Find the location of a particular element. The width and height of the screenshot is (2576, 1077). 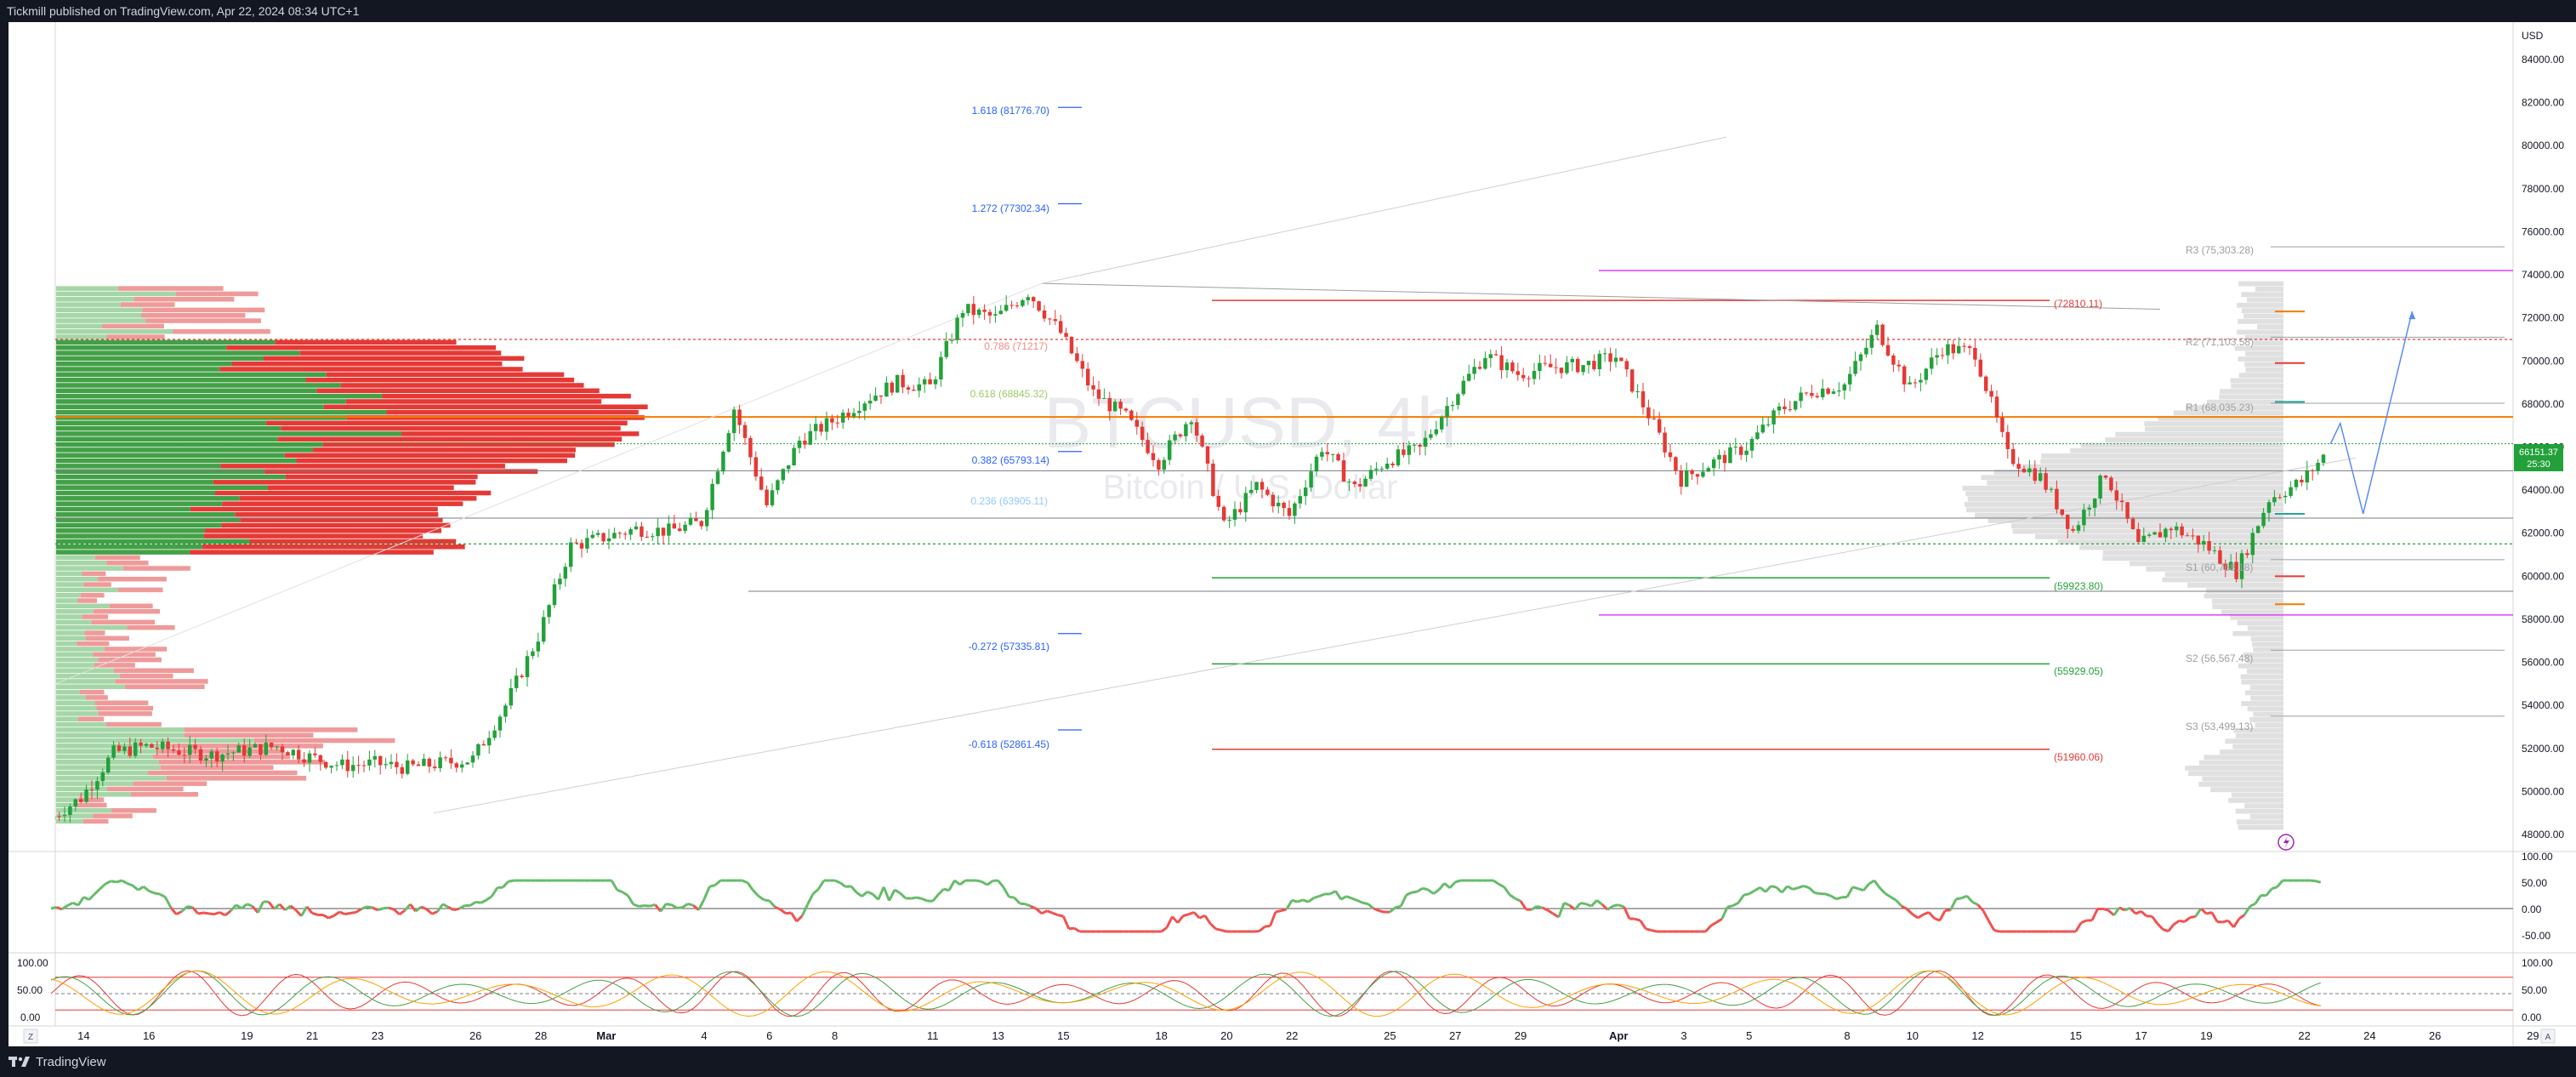

corner-left-box is located at coordinates (30, 1036).